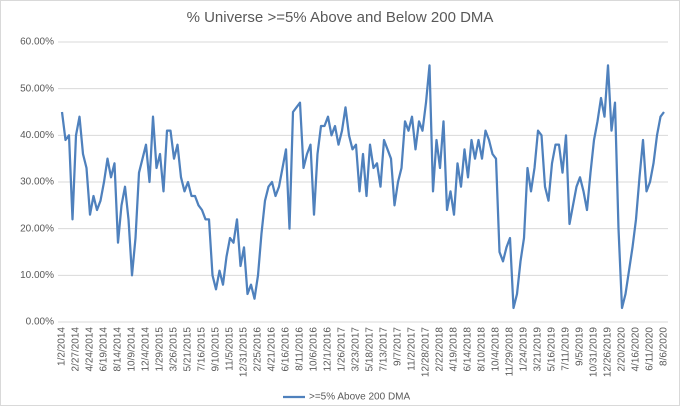 The width and height of the screenshot is (680, 406). Describe the element at coordinates (244, 352) in the screenshot. I see `x-tick-label: 12/31/2015` at that location.